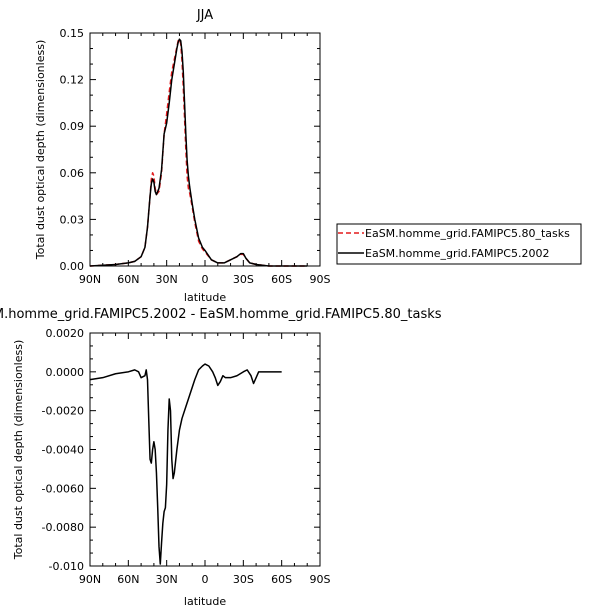 Image resolution: width=612 pixels, height=612 pixels. Describe the element at coordinates (281, 579) in the screenshot. I see `bottom-x-tick-label: 60S` at that location.